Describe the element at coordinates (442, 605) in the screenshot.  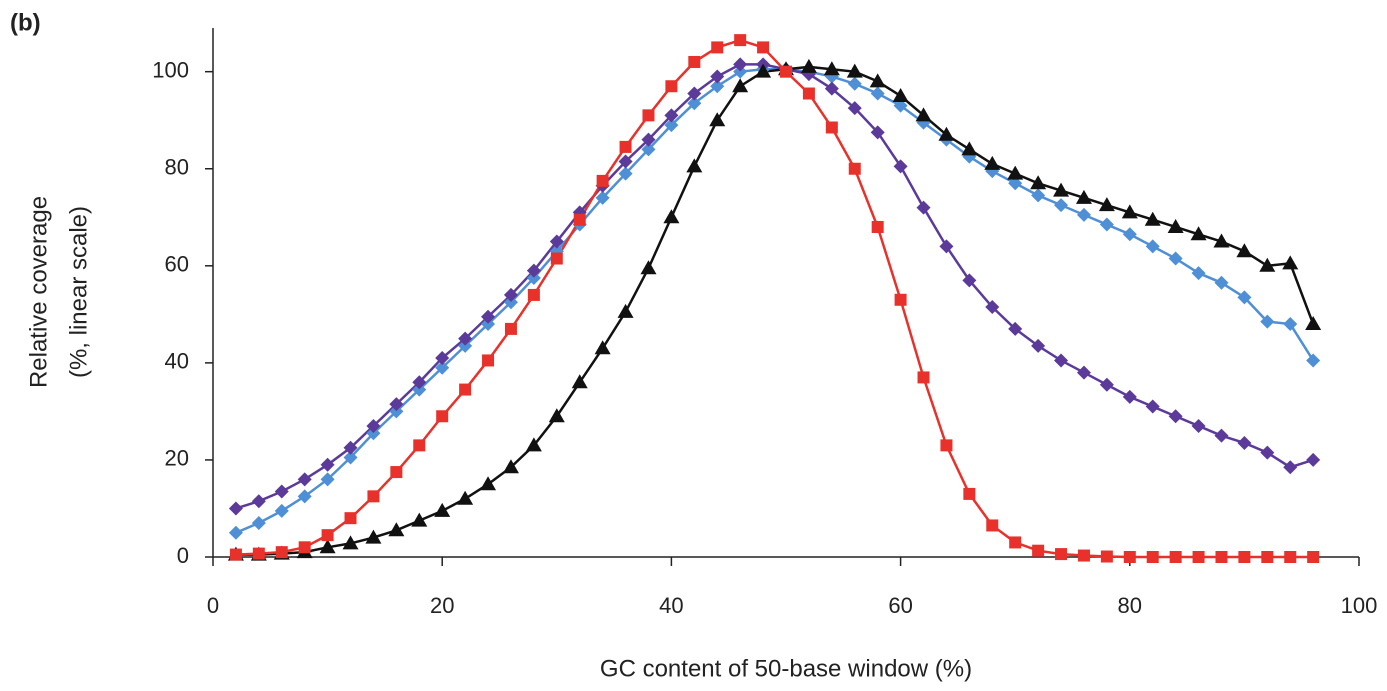
I see `x-tick-label: 20` at that location.